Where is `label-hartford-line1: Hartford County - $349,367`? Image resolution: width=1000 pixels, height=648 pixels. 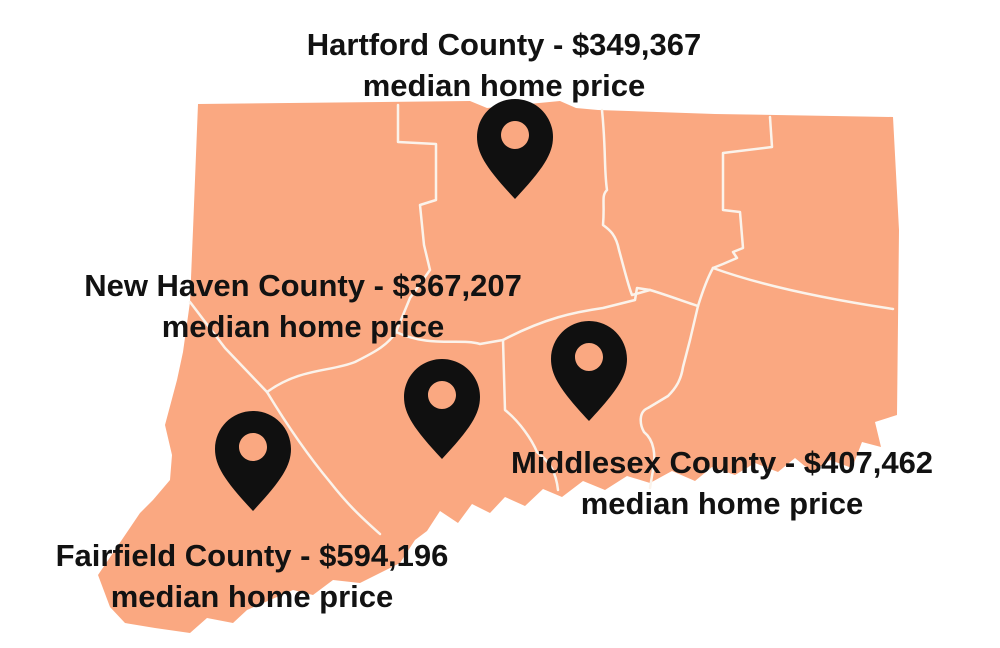 label-hartford-line1: Hartford County - $349,367 is located at coordinates (504, 44).